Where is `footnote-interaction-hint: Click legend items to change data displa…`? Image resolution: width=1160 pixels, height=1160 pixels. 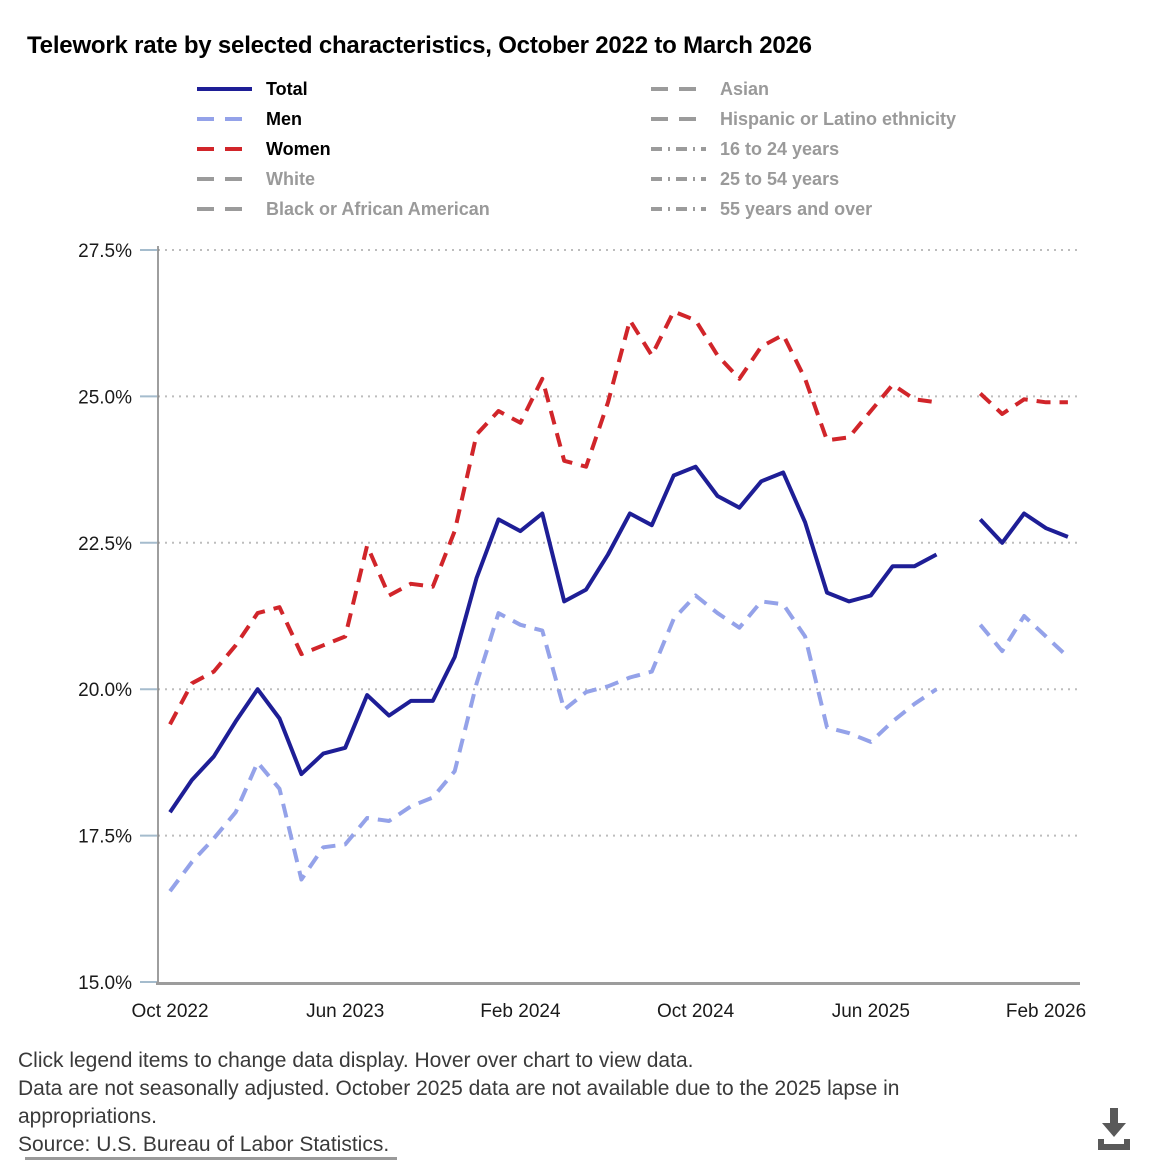
footnote-interaction-hint: Click legend items to change data displa… is located at coordinates (356, 1060).